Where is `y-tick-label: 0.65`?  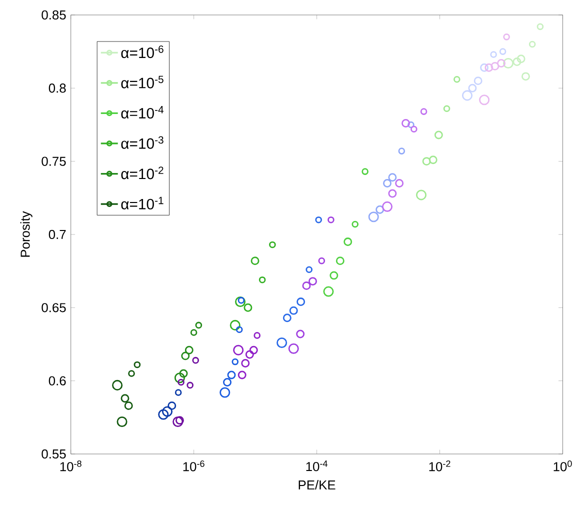
y-tick-label: 0.65 is located at coordinates (54, 307).